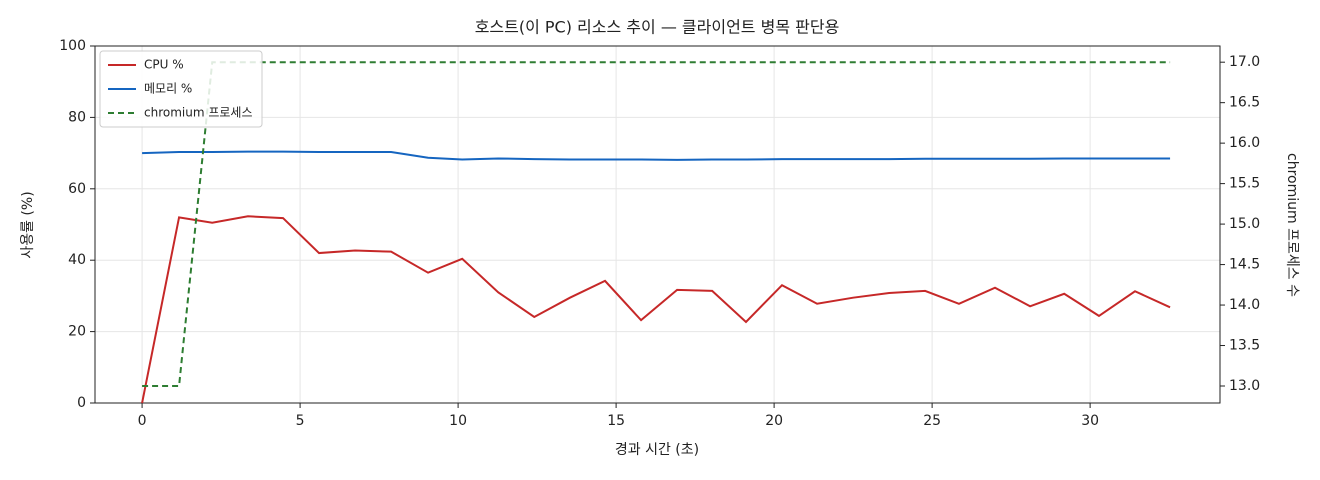 Image resolution: width=1320 pixels, height=480 pixels. What do you see at coordinates (168, 89) in the screenshot?
I see `legend-label: 메모리 %` at bounding box center [168, 89].